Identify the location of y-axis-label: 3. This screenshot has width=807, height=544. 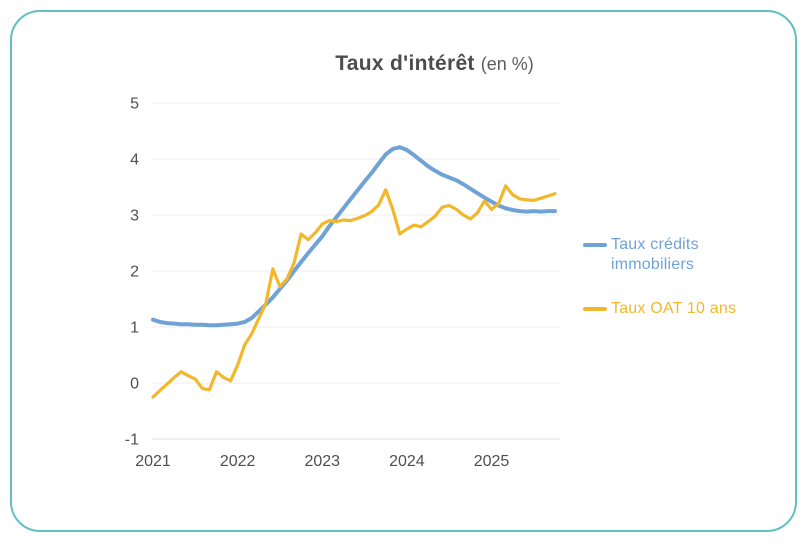
(134, 216).